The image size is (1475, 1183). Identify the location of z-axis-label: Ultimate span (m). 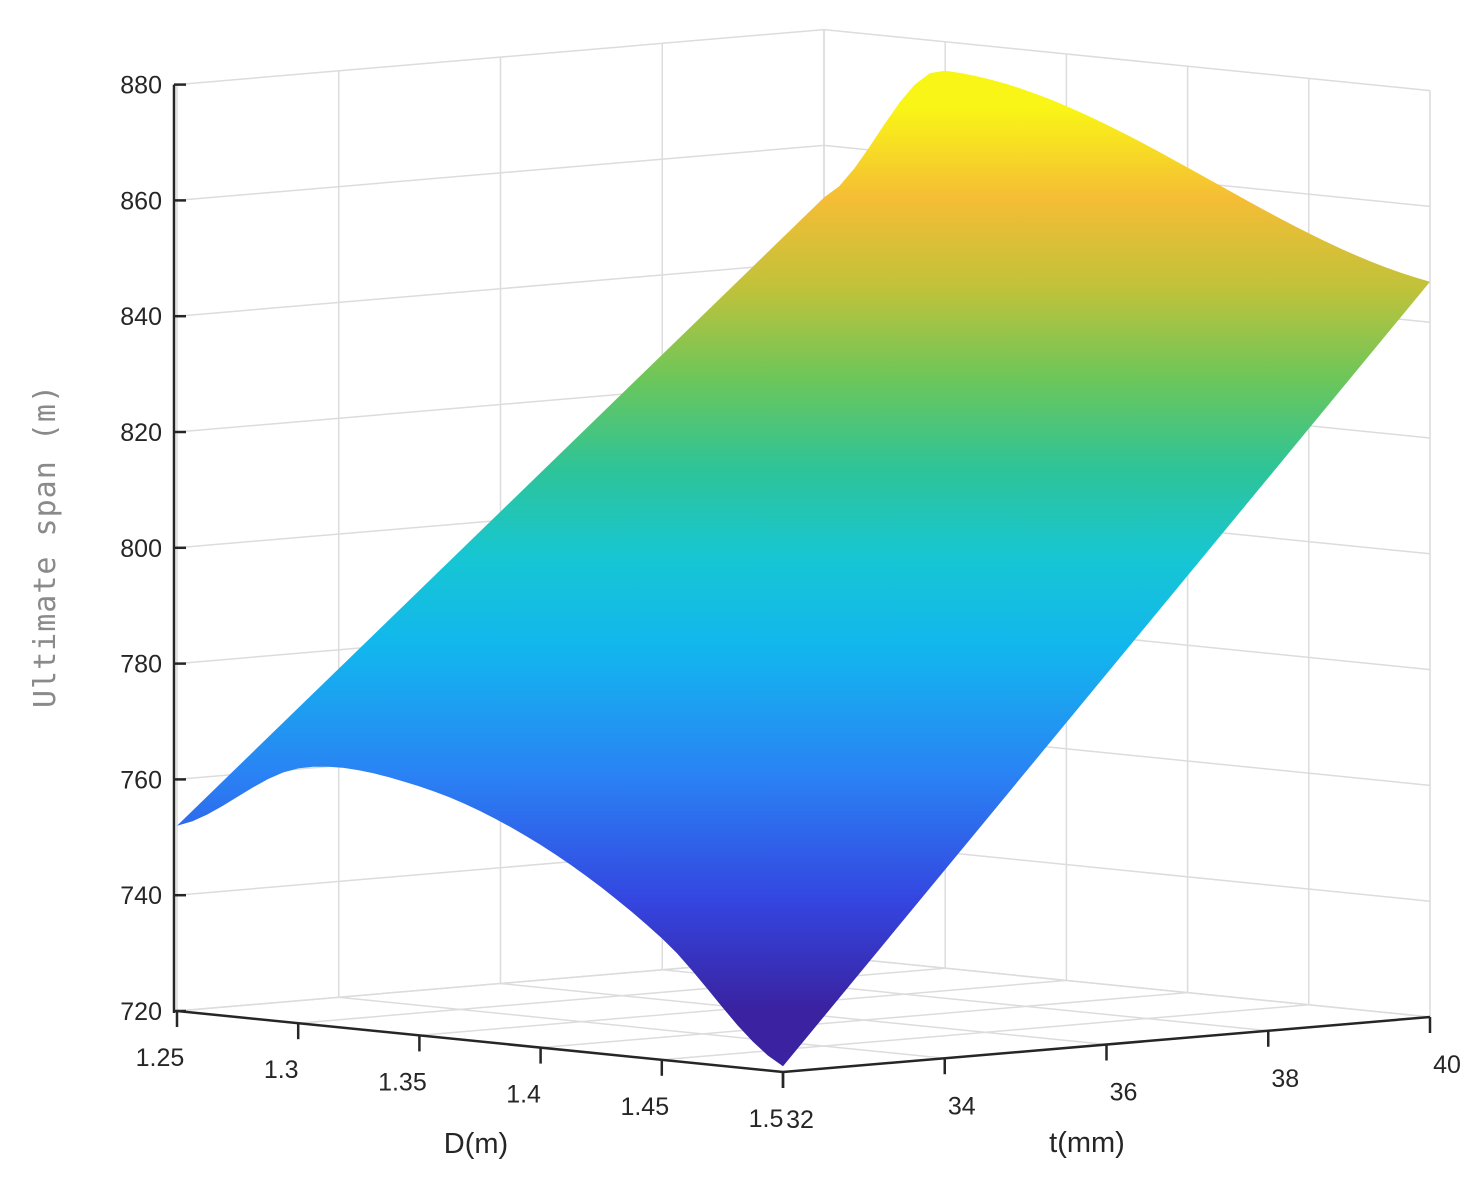
(45, 546).